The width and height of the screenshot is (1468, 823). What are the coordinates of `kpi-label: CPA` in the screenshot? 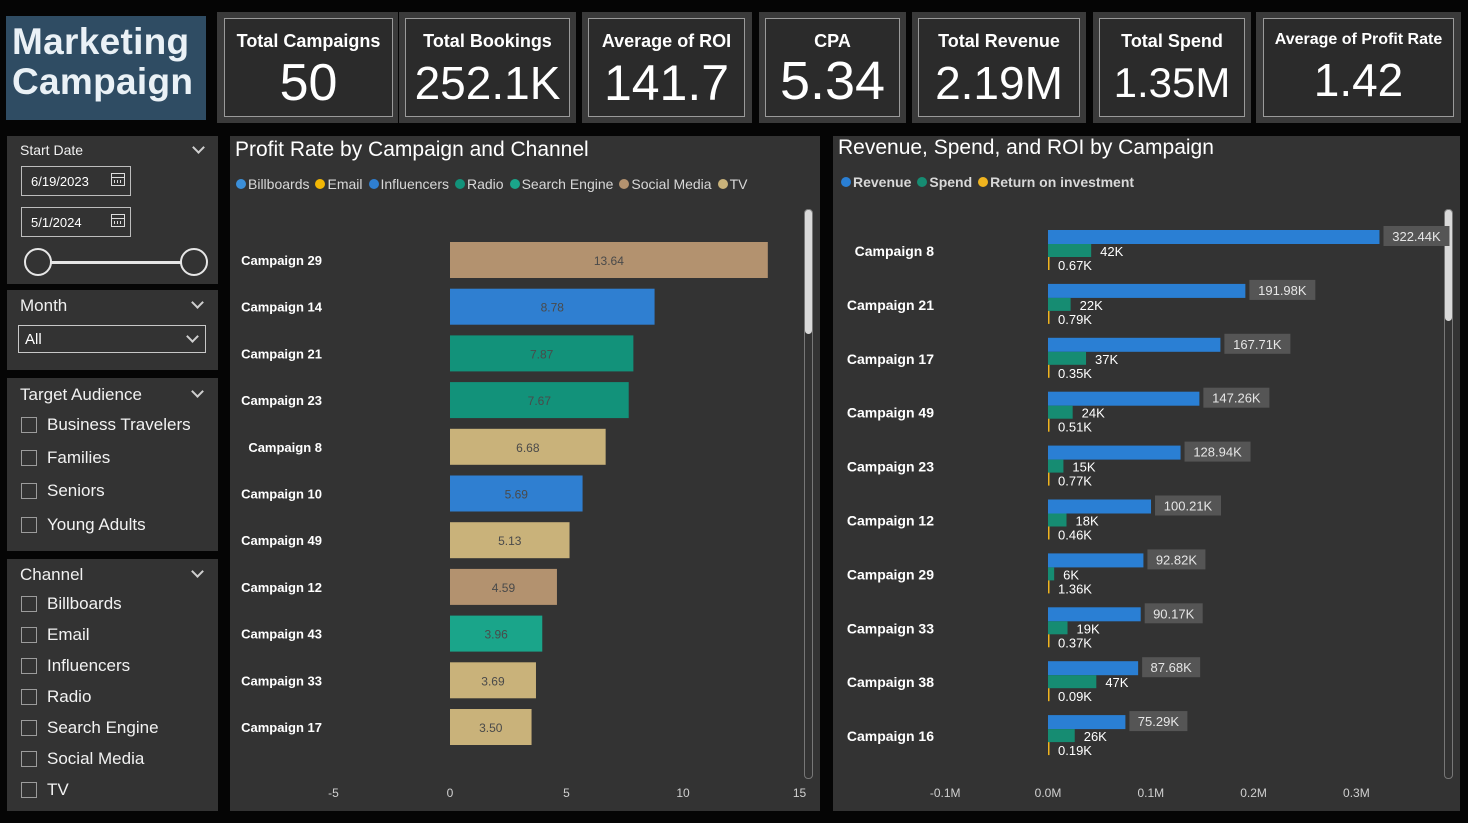 It's located at (832, 41).